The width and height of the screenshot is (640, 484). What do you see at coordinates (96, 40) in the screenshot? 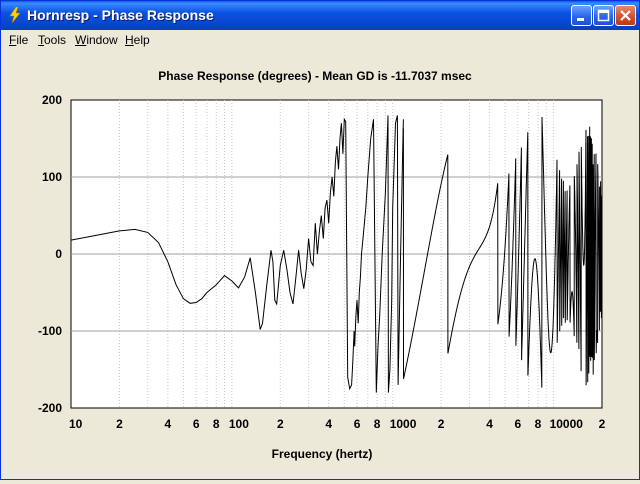
I see `menu-window: Window` at bounding box center [96, 40].